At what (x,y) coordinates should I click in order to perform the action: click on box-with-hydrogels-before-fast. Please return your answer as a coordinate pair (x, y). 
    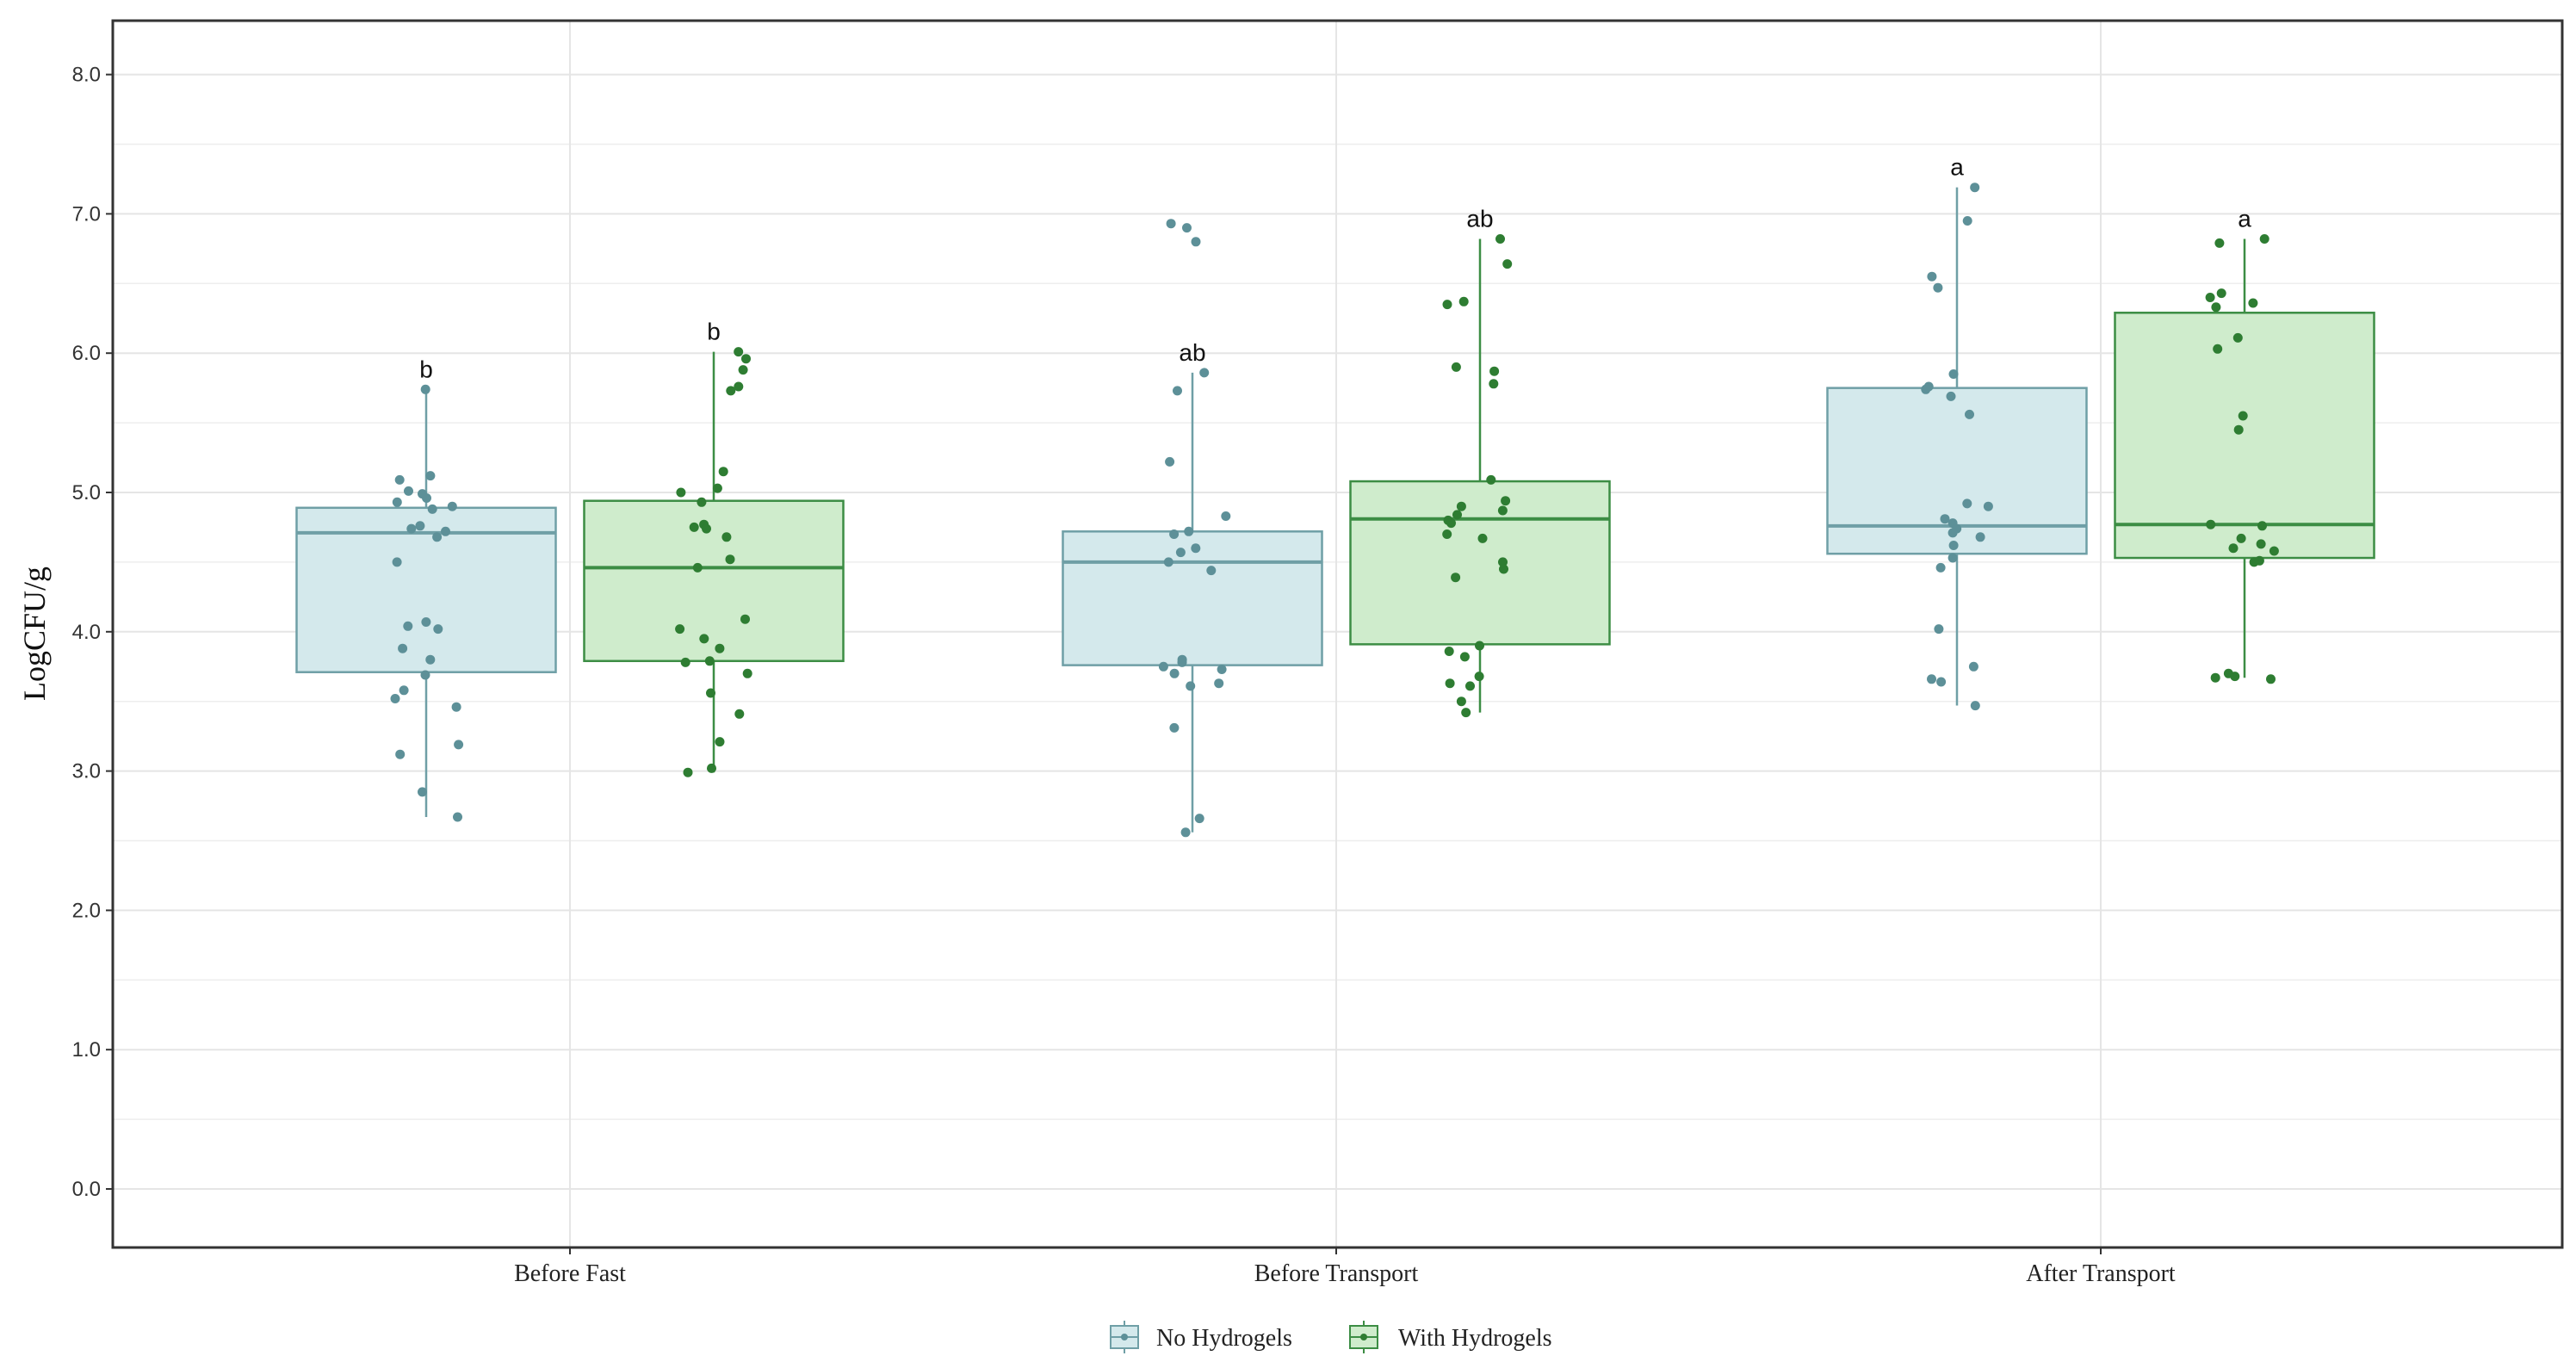
    Looking at the image, I should click on (714, 581).